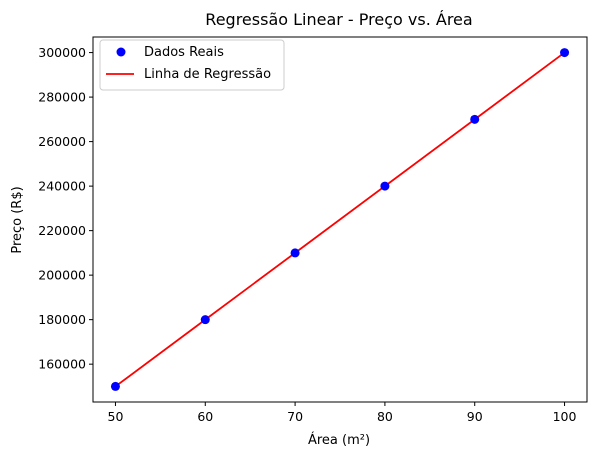  What do you see at coordinates (475, 416) in the screenshot?
I see `x-tick-label-4: 90` at bounding box center [475, 416].